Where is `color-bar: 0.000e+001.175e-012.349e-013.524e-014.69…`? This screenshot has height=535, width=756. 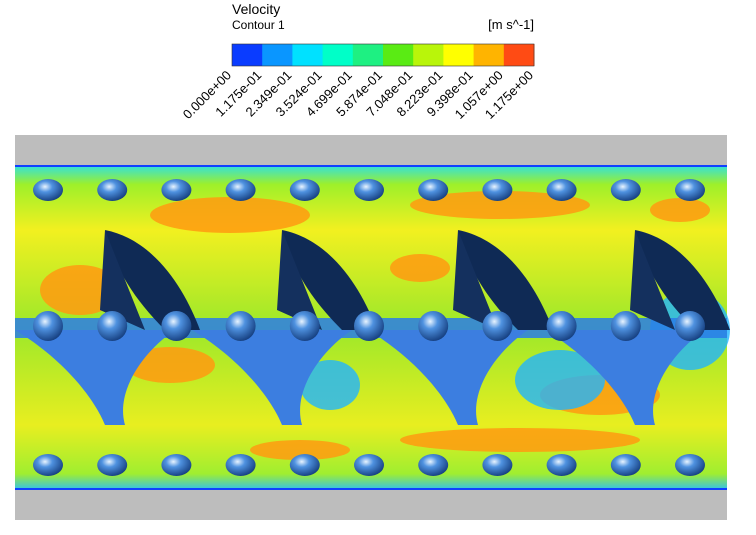 color-bar: 0.000e+001.175e-012.349e-013.524e-014.69… is located at coordinates (358, 82).